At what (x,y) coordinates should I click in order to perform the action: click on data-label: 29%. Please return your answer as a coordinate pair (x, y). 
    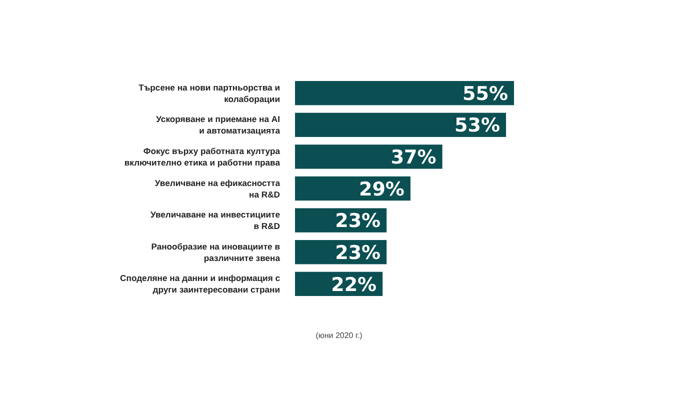
    Looking at the image, I should click on (381, 189).